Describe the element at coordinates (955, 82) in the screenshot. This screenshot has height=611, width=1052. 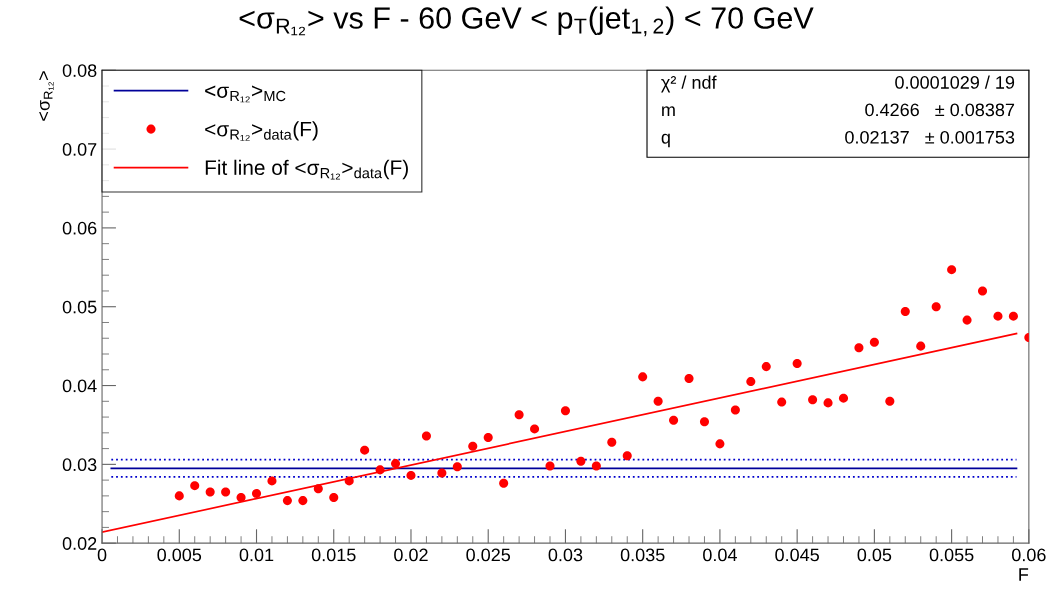
I see `annotation: 0.0001029 / 19` at that location.